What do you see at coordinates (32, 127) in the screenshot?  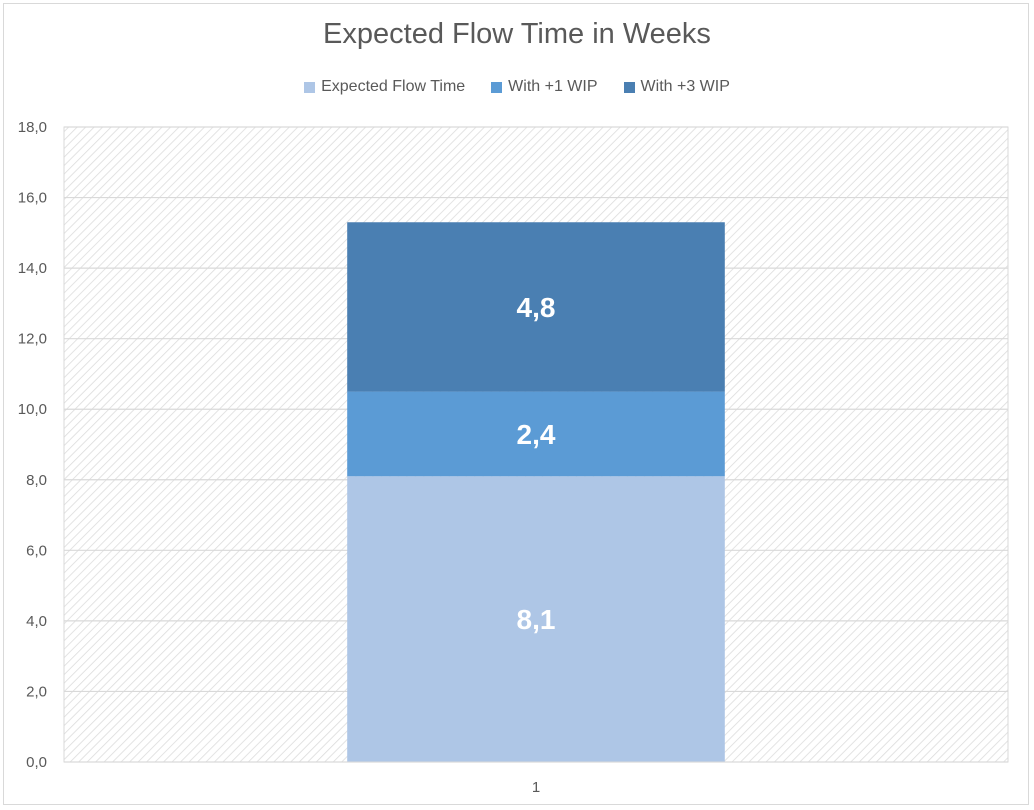 I see `y-tick-label: 18,0` at bounding box center [32, 127].